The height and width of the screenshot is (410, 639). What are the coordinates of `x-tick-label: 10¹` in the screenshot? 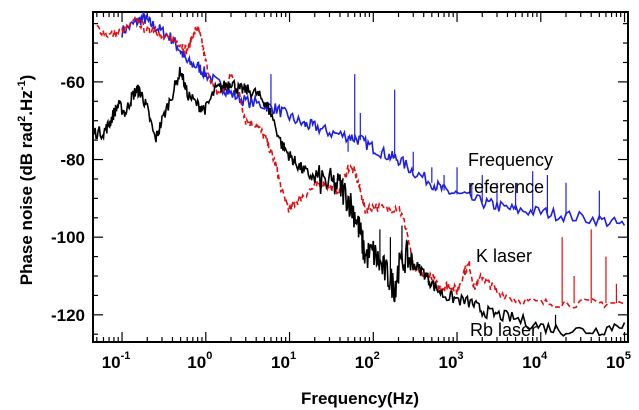 It's located at (283, 361).